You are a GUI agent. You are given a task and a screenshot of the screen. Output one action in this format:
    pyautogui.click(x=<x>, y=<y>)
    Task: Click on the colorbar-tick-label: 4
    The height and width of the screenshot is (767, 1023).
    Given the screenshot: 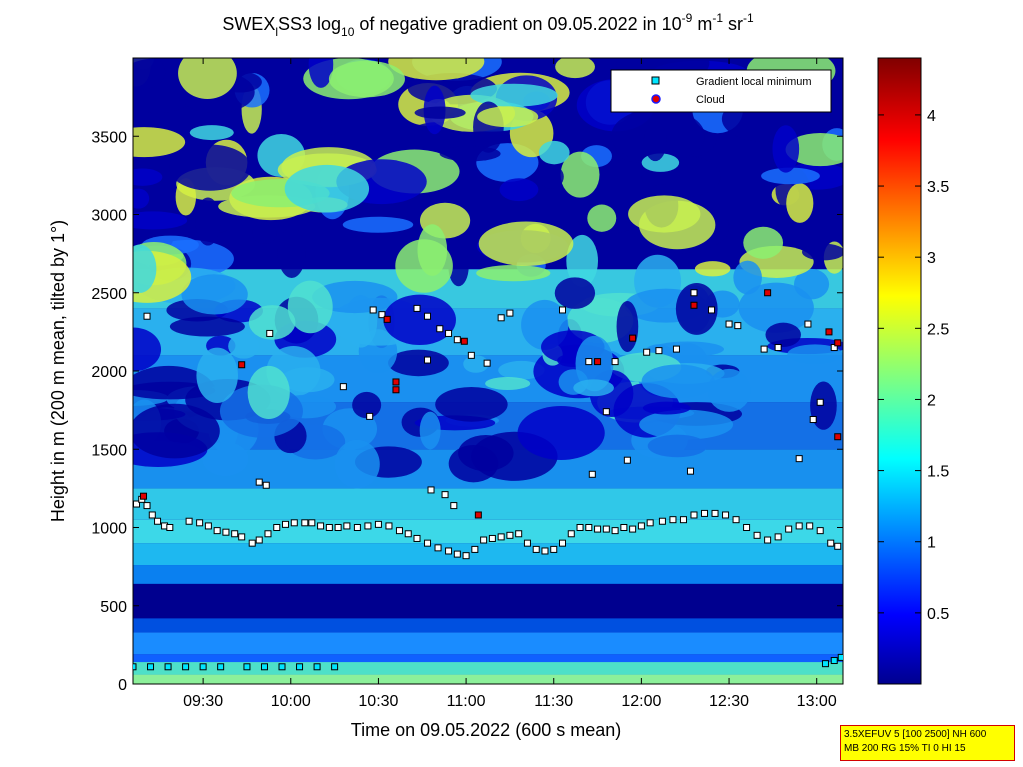 What is the action you would take?
    pyautogui.click(x=931, y=116)
    